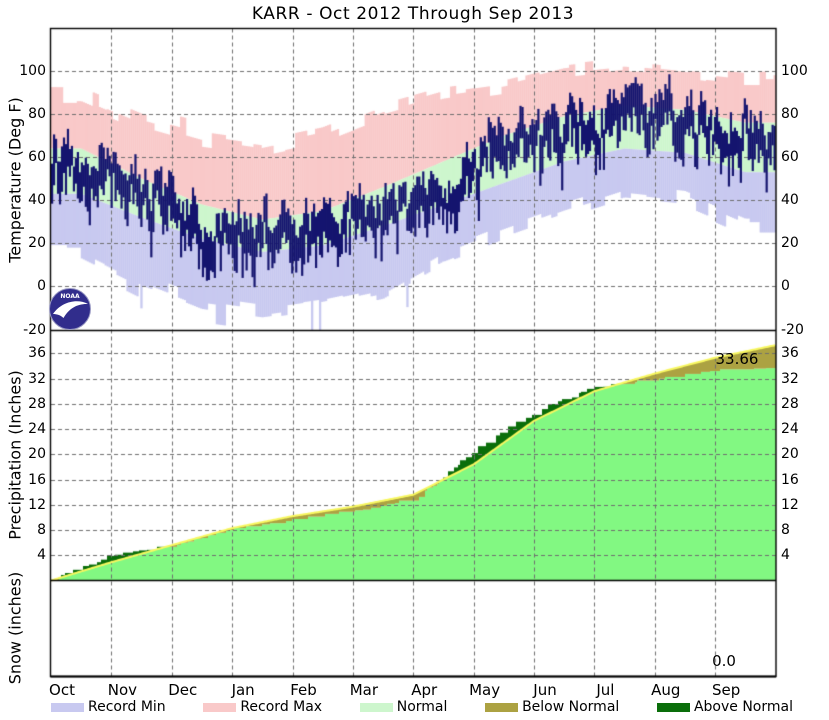 This screenshot has height=720, width=829. I want to click on precip-tick-left-8: 8, so click(41, 530).